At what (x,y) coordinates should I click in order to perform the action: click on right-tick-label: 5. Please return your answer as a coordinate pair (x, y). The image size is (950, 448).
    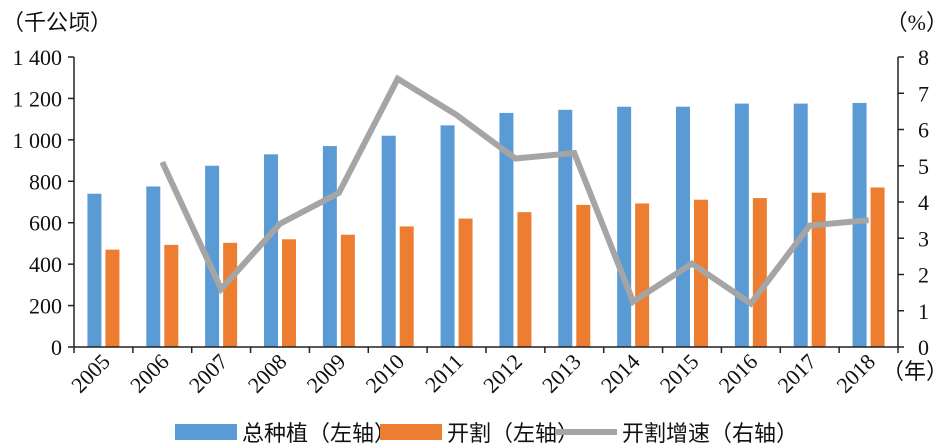
    Looking at the image, I should click on (923, 166).